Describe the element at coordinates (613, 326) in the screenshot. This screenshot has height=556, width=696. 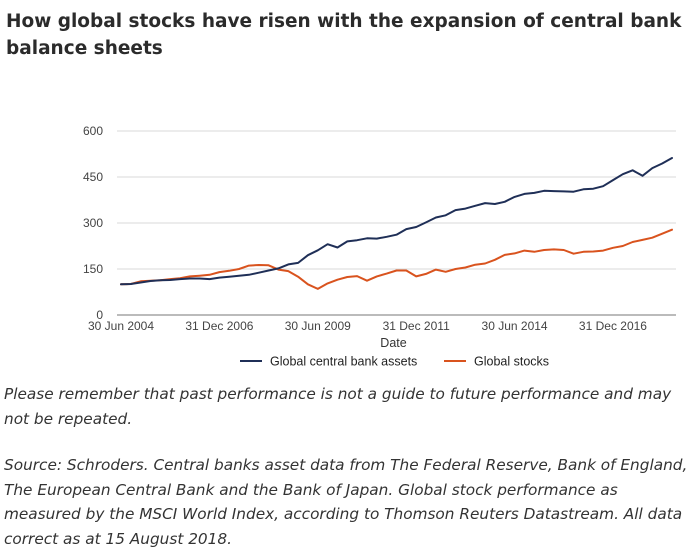
I see `x-tick-label: 31 Dec 2016` at that location.